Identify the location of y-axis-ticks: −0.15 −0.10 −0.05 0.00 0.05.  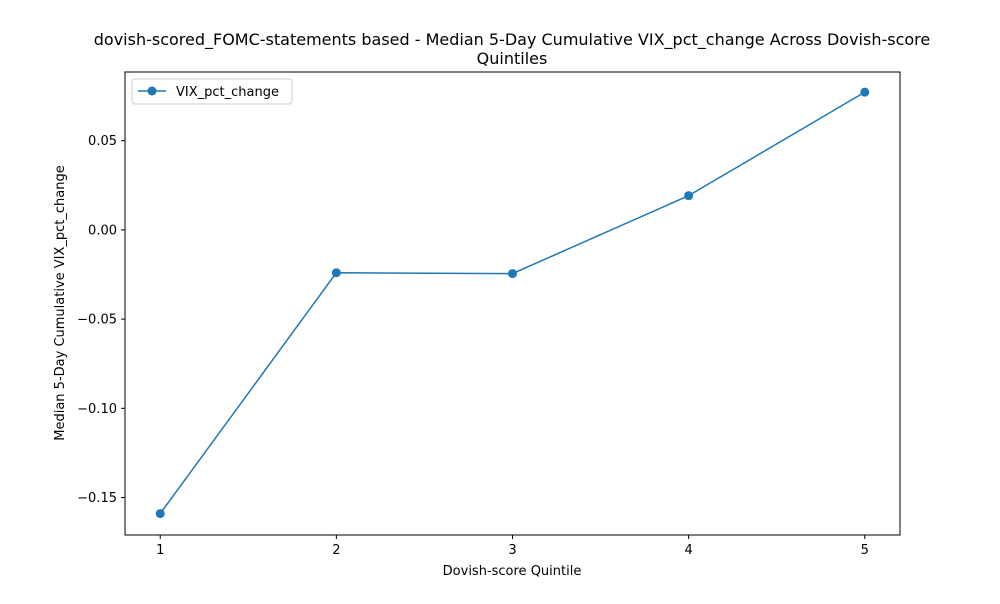
(101, 320).